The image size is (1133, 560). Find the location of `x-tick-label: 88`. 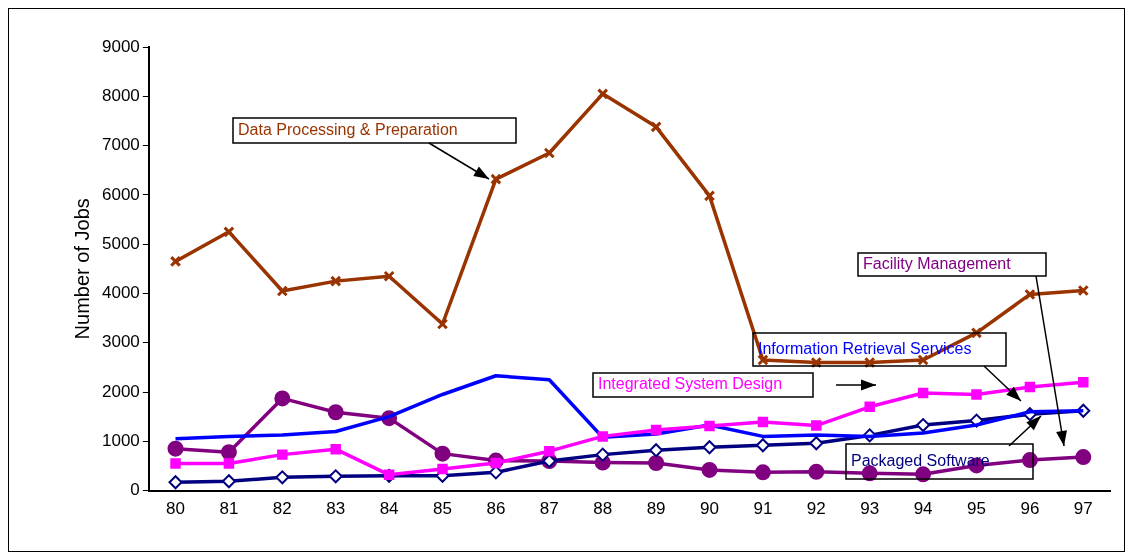

x-tick-label: 88 is located at coordinates (603, 509).